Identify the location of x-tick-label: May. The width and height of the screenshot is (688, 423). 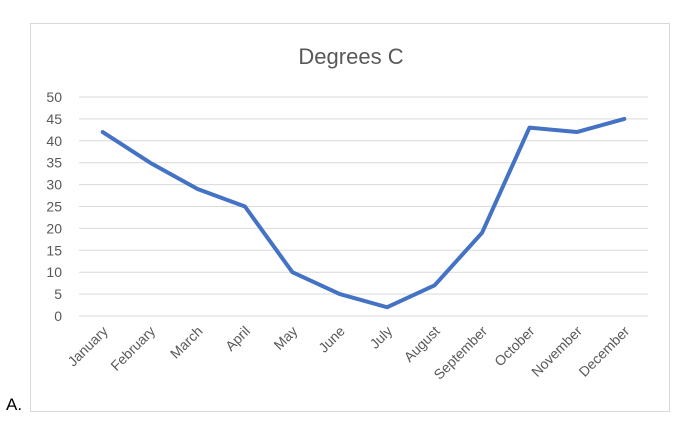
(285, 338).